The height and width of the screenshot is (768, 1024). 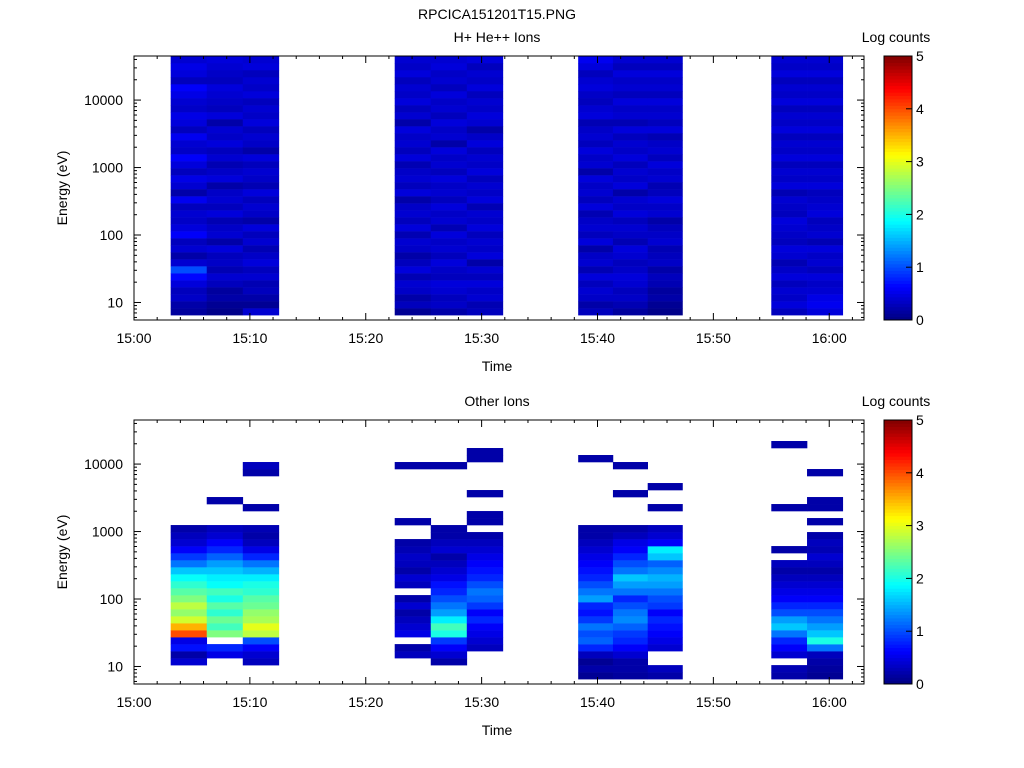 What do you see at coordinates (497, 730) in the screenshot?
I see `x-axis-label: Time` at bounding box center [497, 730].